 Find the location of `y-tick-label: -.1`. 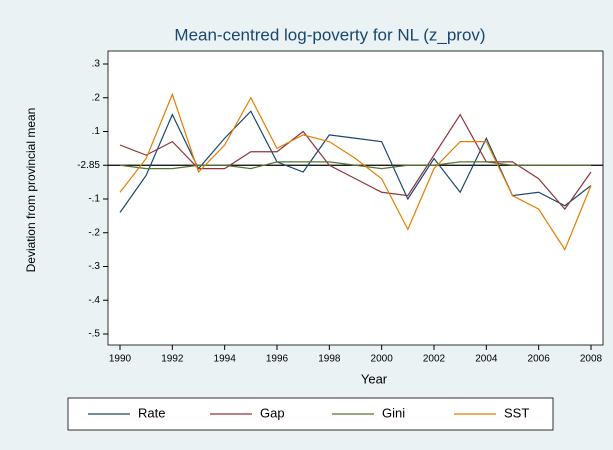

y-tick-label: -.1 is located at coordinates (94, 199).